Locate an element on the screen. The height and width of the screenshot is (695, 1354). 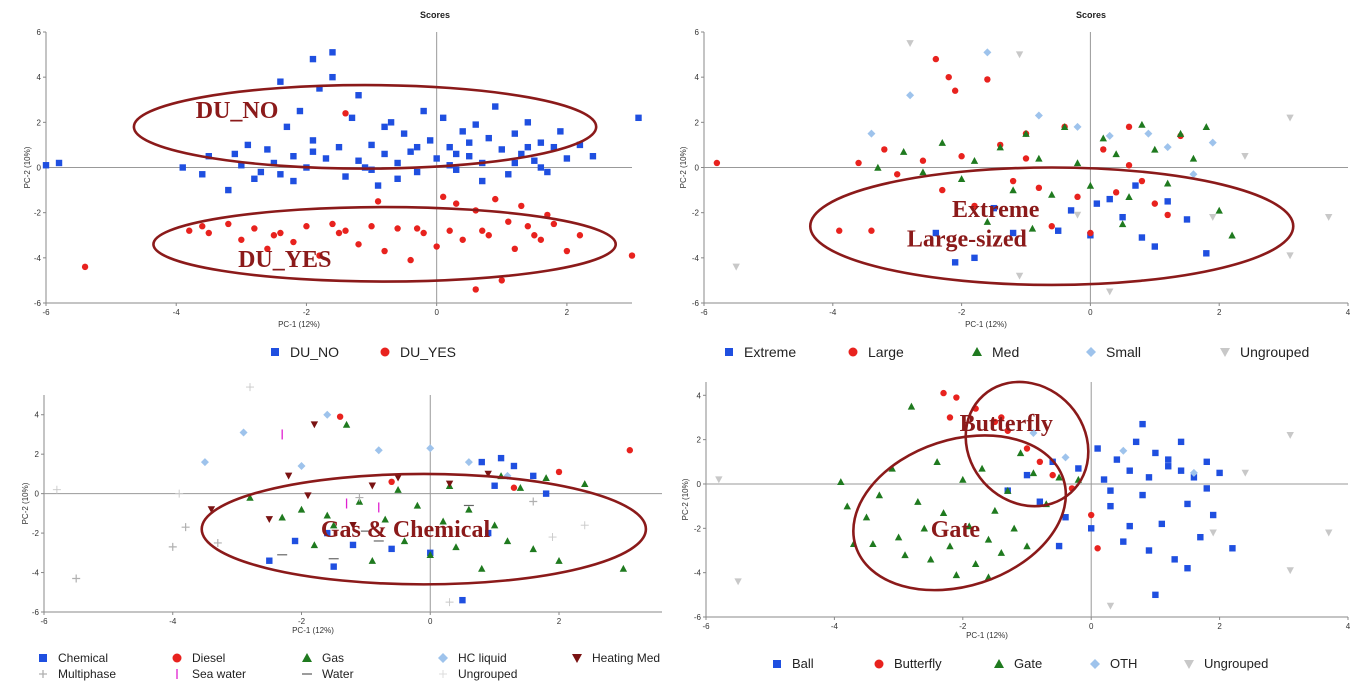
legend-item-multiphase: Multiphase is located at coordinates (76, 674).